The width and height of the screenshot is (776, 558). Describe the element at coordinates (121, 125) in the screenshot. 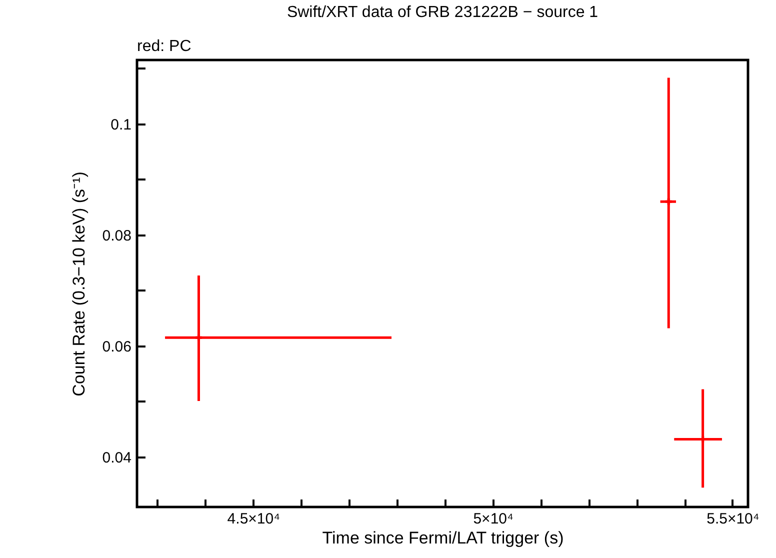

I see `y-tick-label: 0.1` at that location.